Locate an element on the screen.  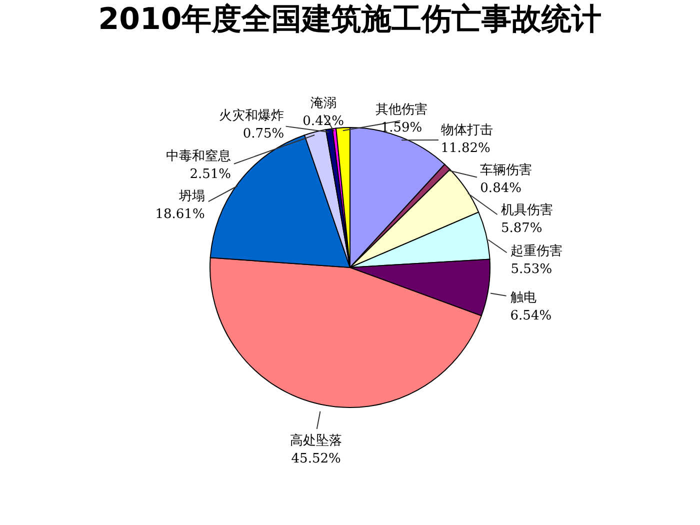
slice-label: 火灾和爆炸 is located at coordinates (251, 115).